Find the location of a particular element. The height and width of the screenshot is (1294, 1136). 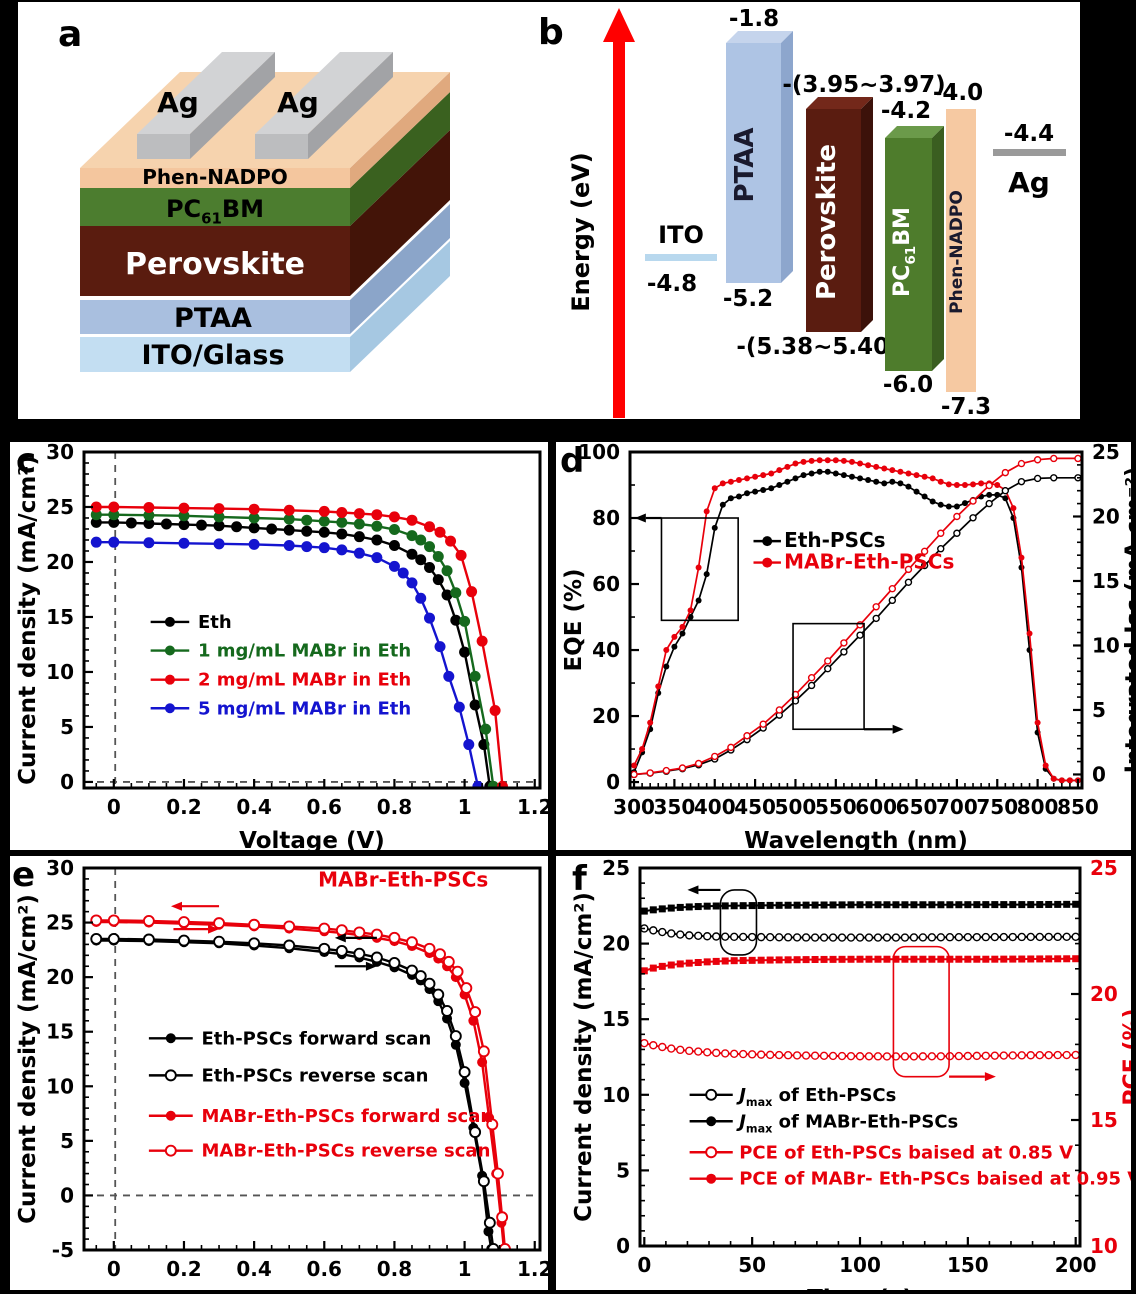

svg-text: 400 is located at coordinates (715, 807).